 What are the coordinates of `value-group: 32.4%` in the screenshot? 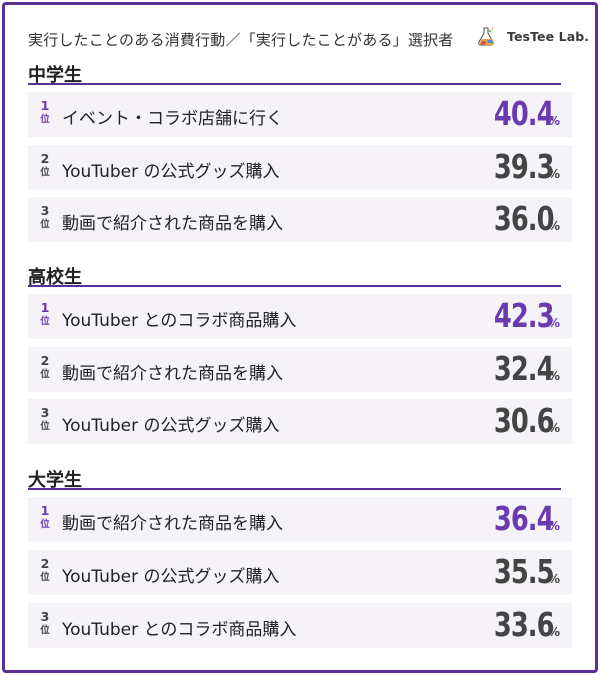 It's located at (518, 368).